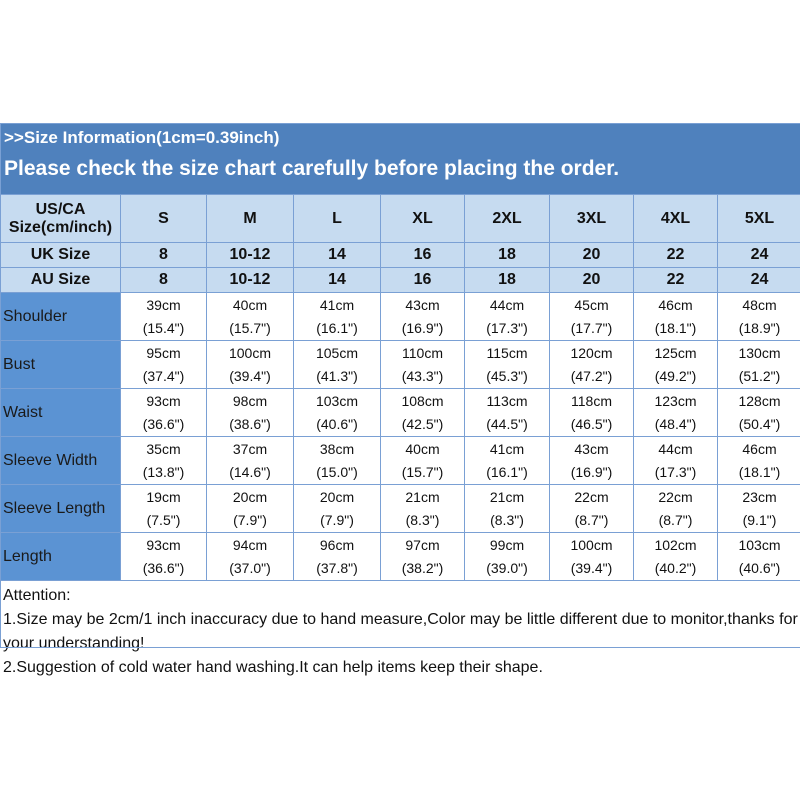  What do you see at coordinates (591, 544) in the screenshot?
I see `cm-value: 100cm` at bounding box center [591, 544].